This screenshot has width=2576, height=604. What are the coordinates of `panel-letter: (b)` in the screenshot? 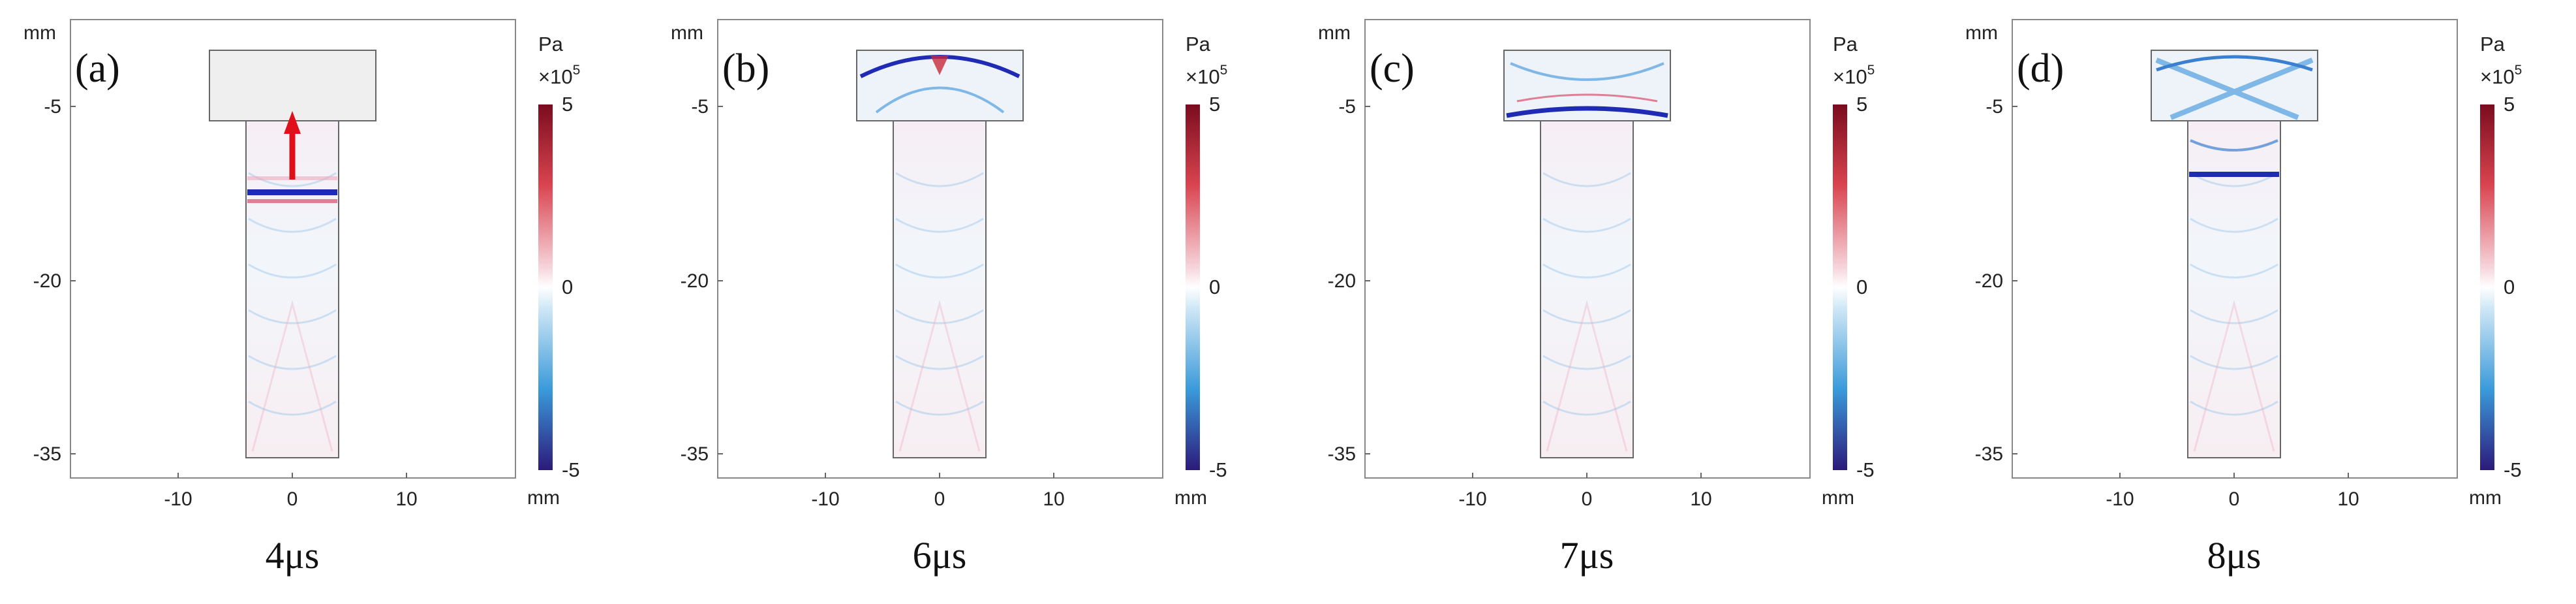 It's located at (745, 68).